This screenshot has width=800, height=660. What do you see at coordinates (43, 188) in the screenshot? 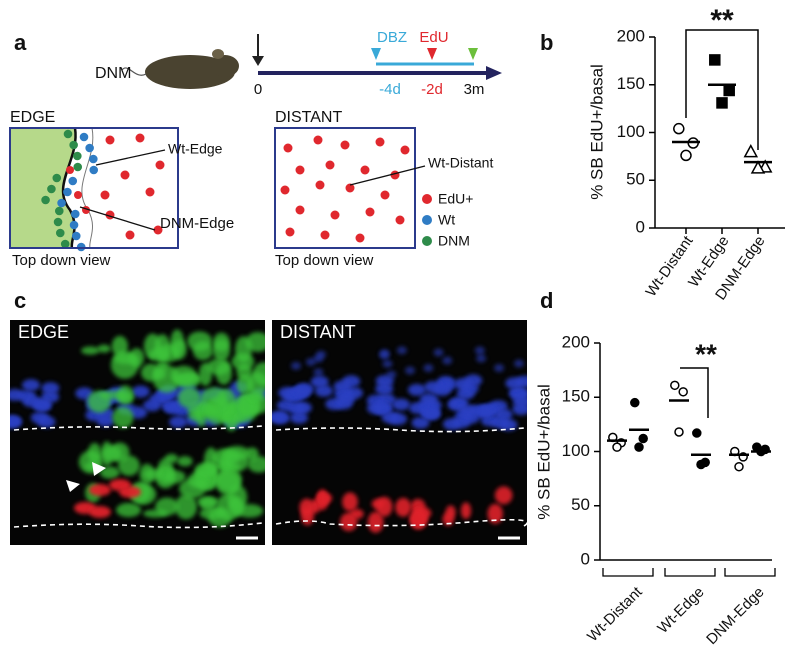
I see `lesion-area` at bounding box center [43, 188].